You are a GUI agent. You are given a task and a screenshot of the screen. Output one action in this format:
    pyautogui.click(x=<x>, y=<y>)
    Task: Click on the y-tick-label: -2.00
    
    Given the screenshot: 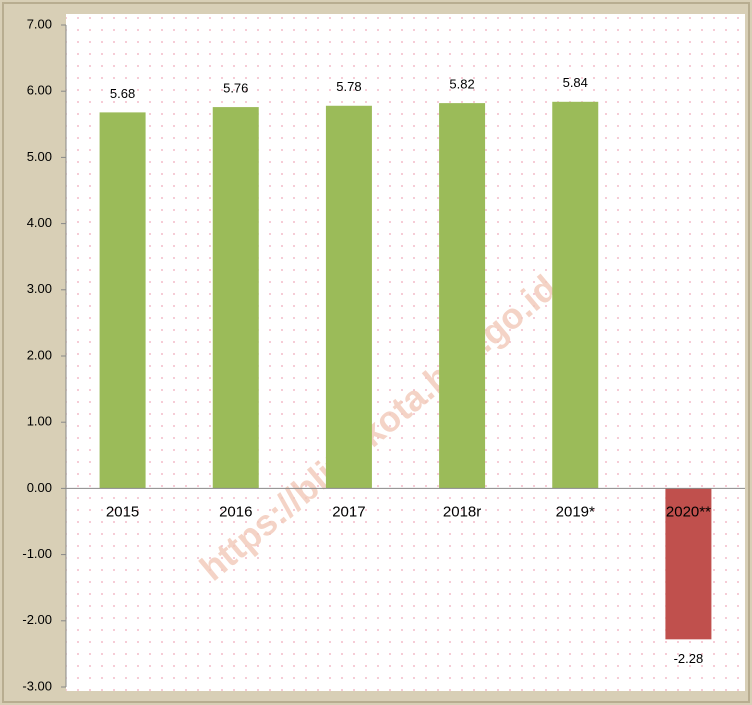 What is the action you would take?
    pyautogui.click(x=37, y=619)
    